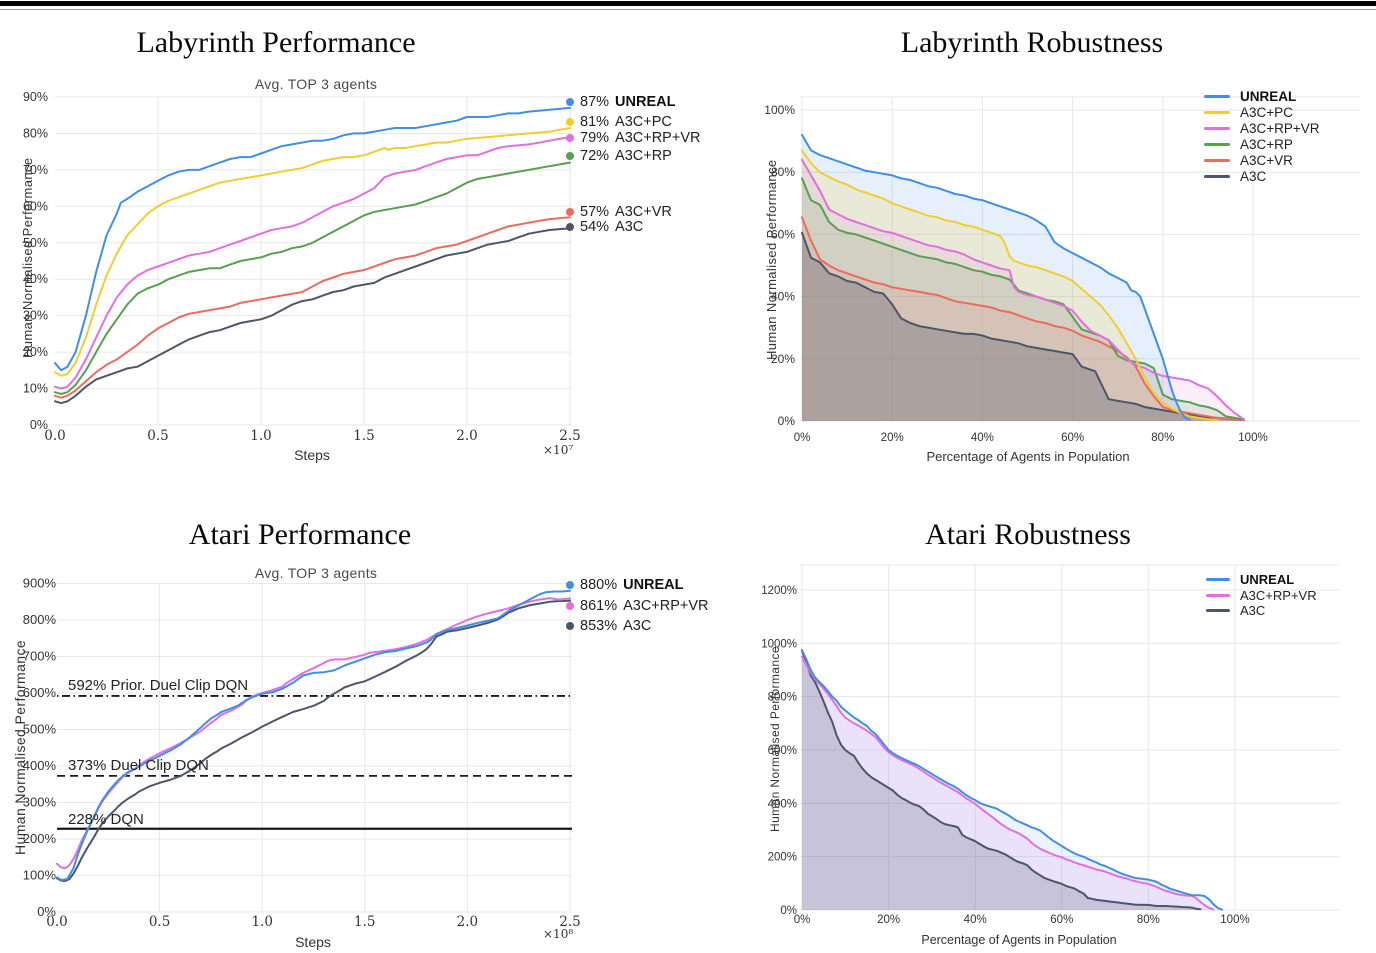 Image resolution: width=1376 pixels, height=953 pixels. What do you see at coordinates (625, 585) in the screenshot?
I see `end-label-unreal: 880% UNREAL` at bounding box center [625, 585].